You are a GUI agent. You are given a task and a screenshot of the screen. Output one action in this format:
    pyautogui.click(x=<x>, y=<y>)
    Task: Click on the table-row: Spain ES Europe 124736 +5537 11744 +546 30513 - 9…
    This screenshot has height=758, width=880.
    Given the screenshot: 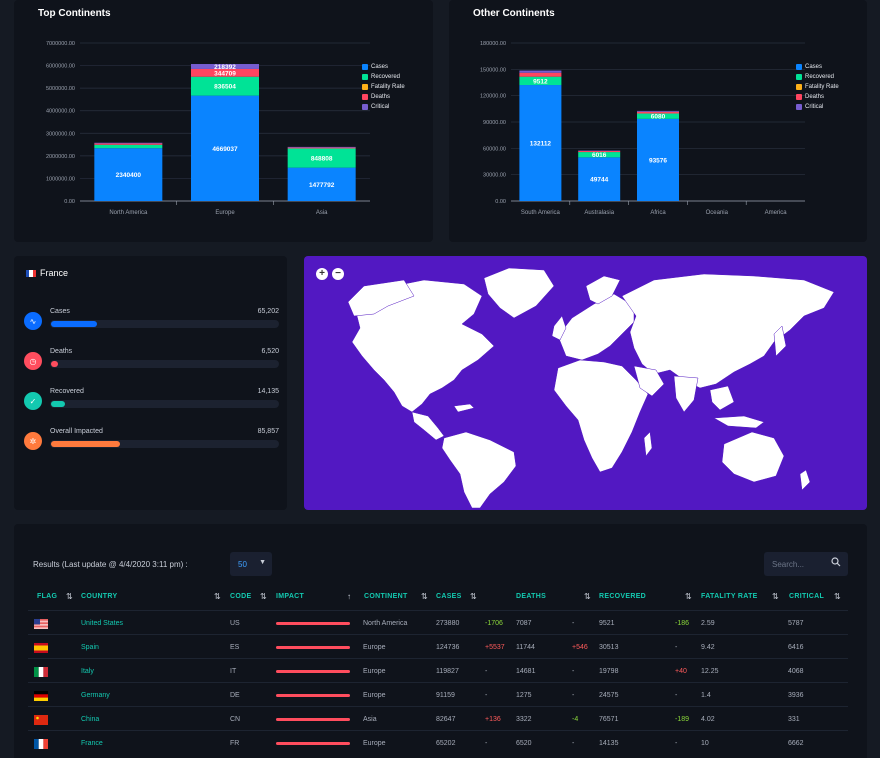 What is the action you would take?
    pyautogui.click(x=438, y=646)
    